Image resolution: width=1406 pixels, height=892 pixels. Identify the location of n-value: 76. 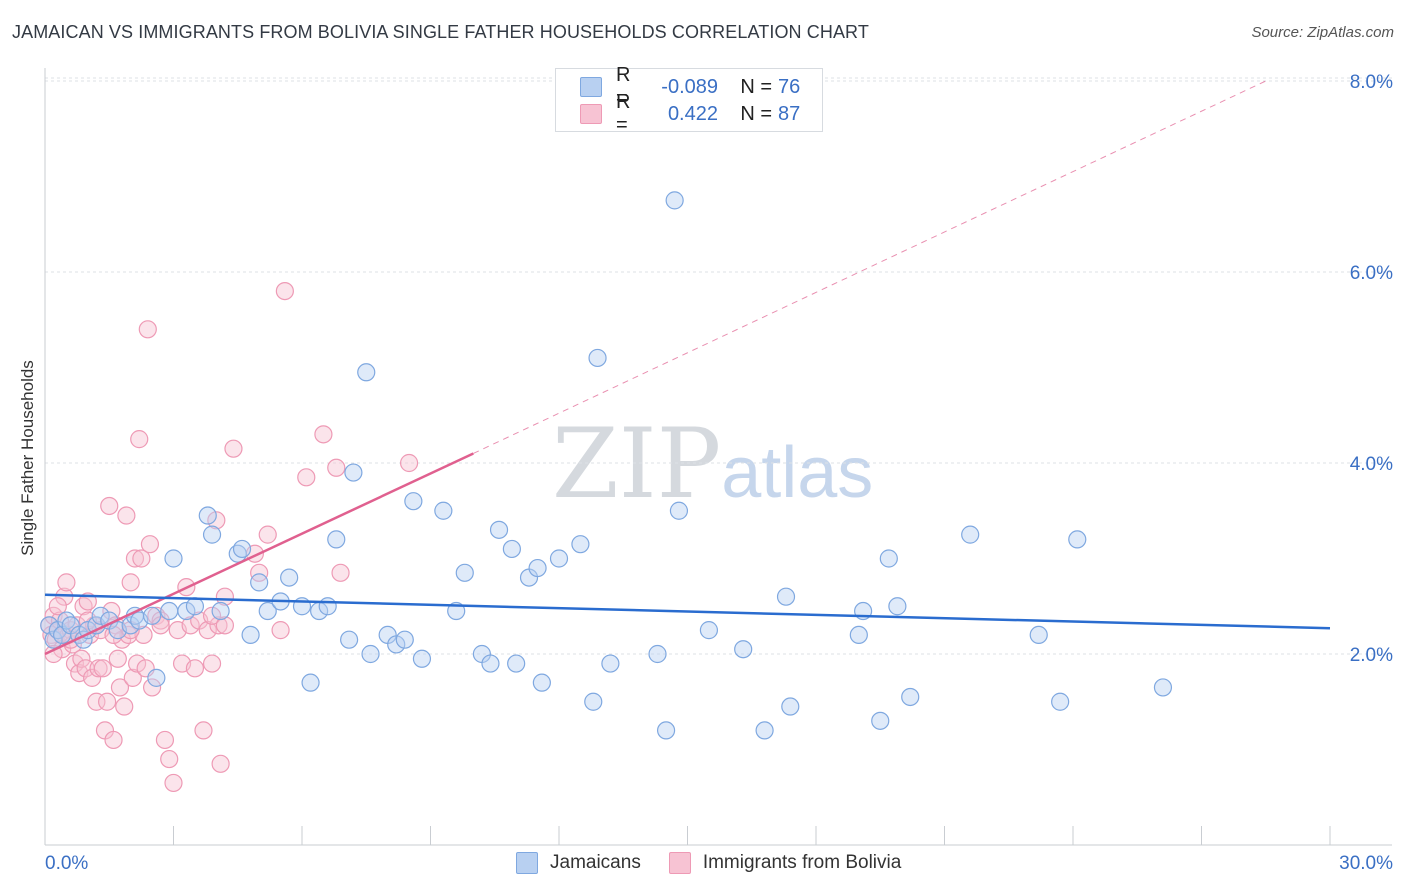
(789, 86).